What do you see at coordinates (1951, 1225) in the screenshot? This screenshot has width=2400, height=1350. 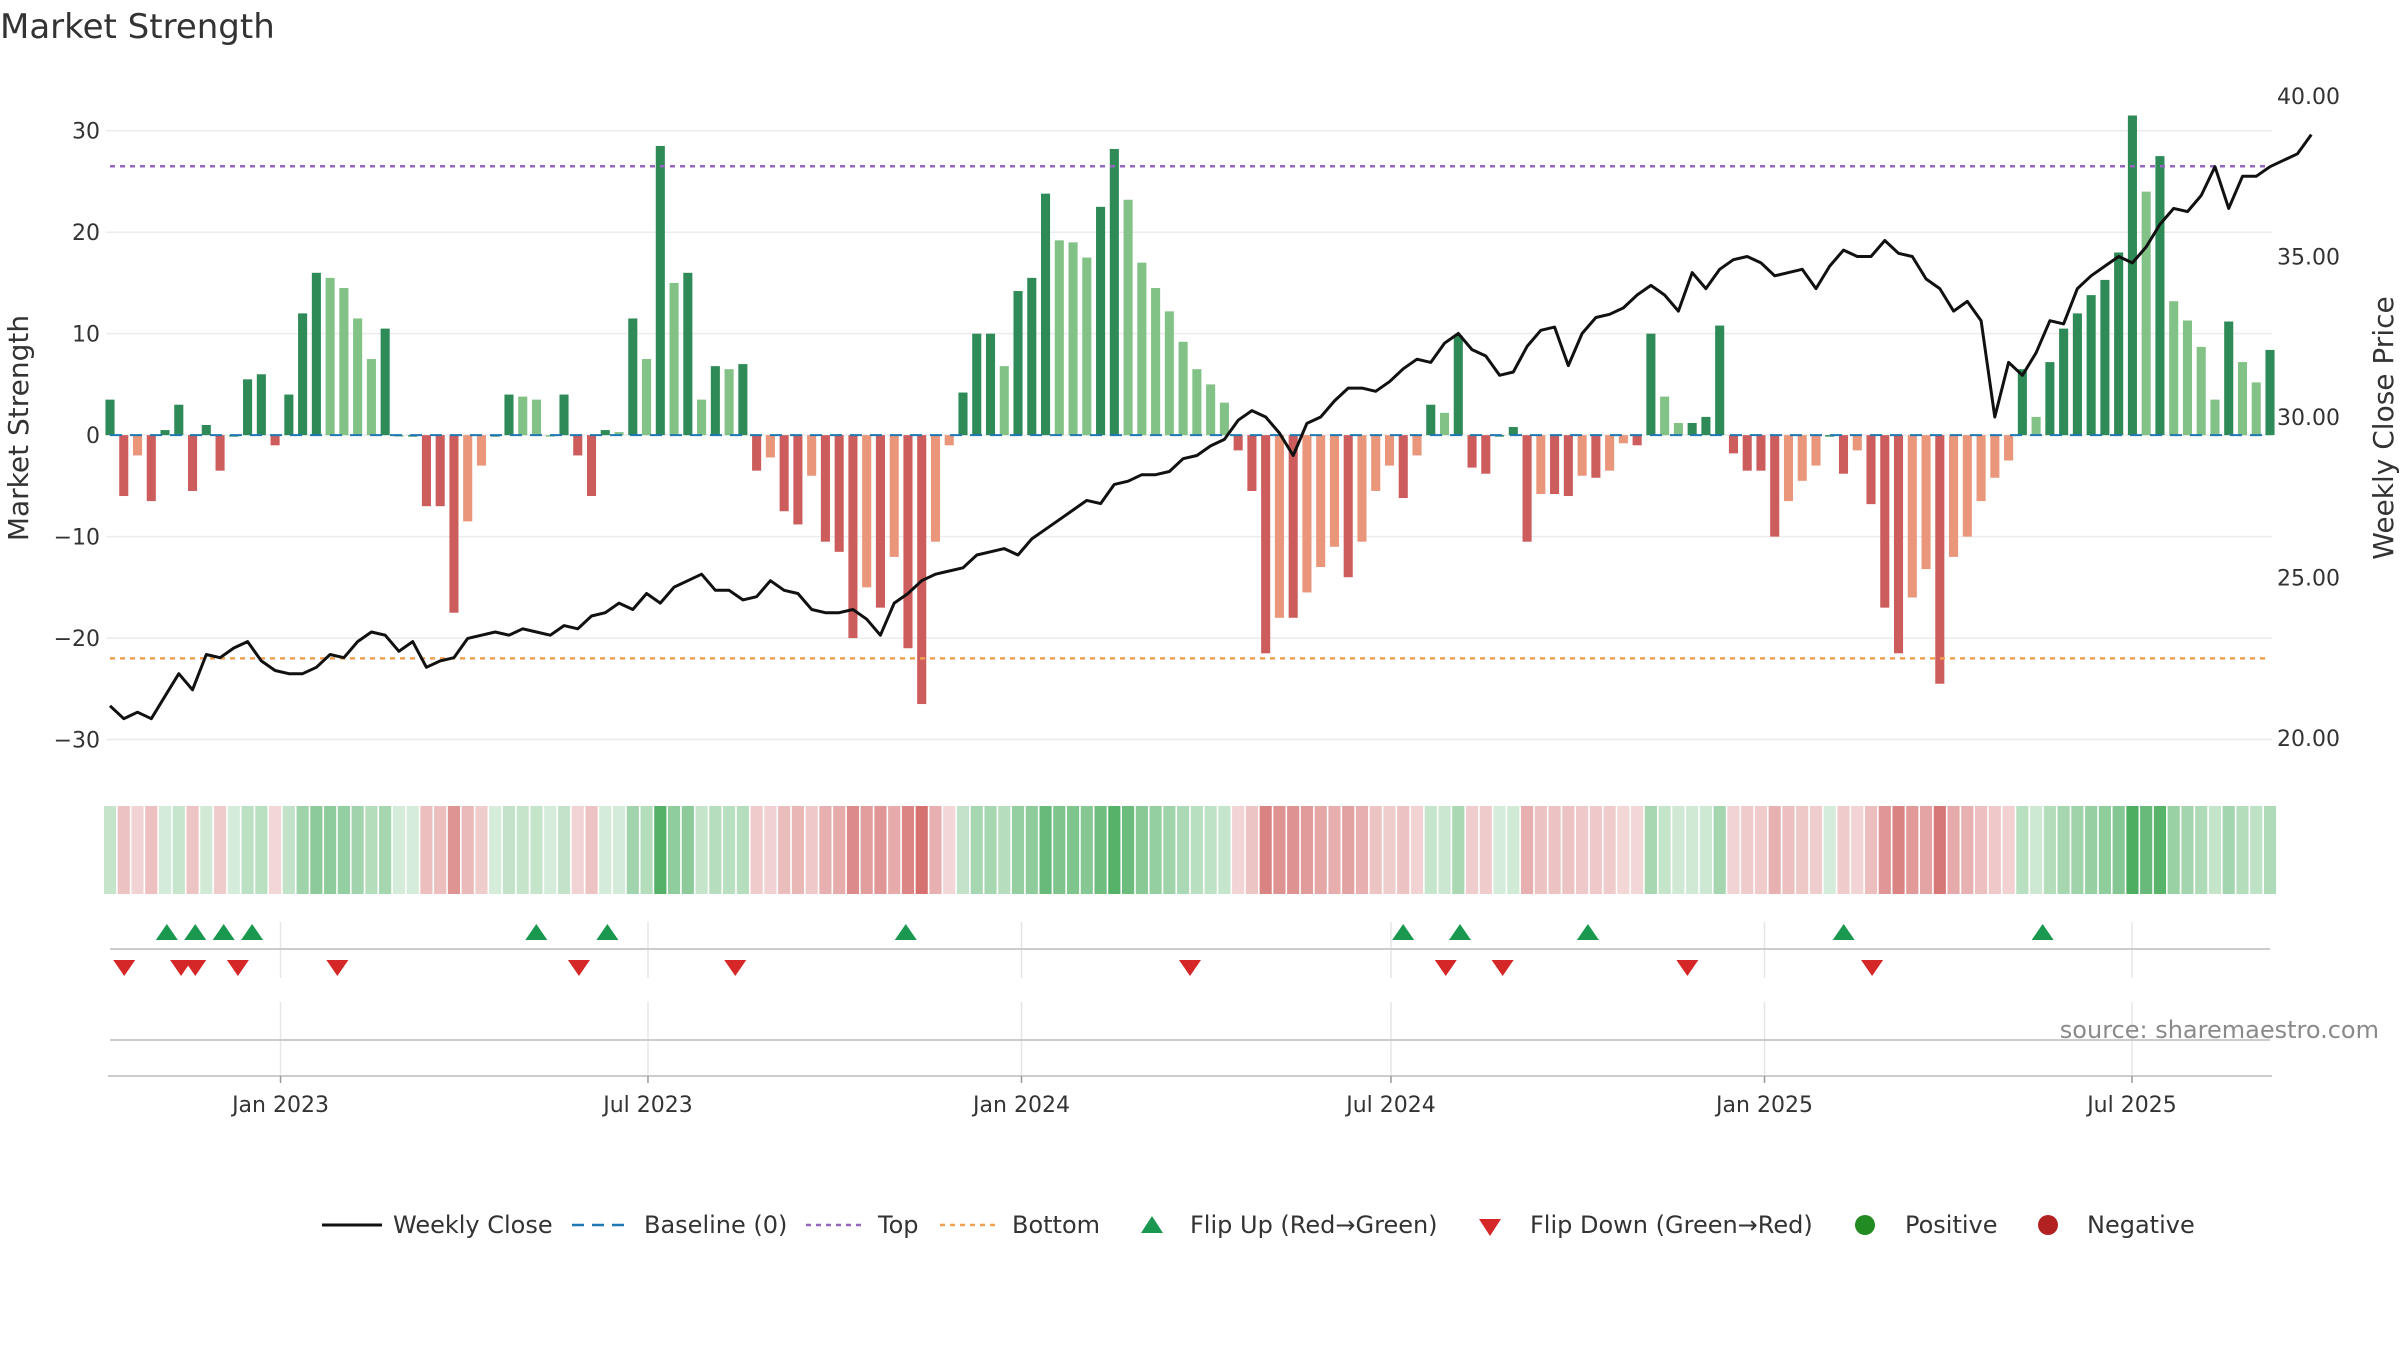 I see `legend-label: Positive` at bounding box center [1951, 1225].